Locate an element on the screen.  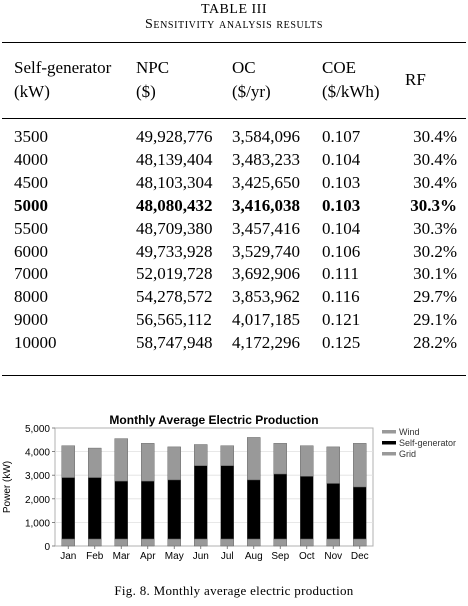
table-cell: 3,457,416 is located at coordinates (266, 228).